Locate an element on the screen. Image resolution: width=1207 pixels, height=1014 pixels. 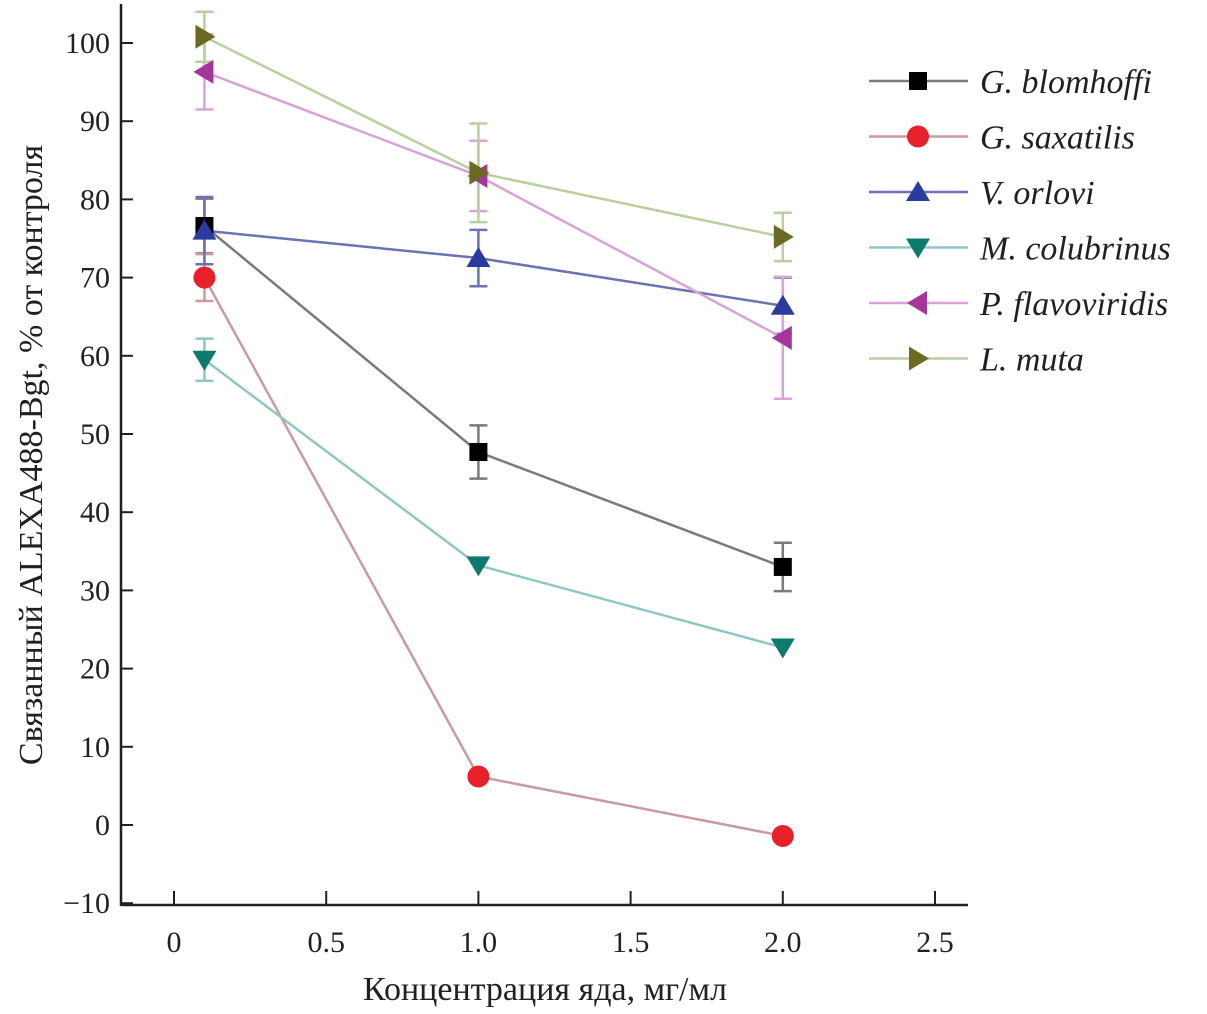
series-points-v-orlovi is located at coordinates (493, 267).